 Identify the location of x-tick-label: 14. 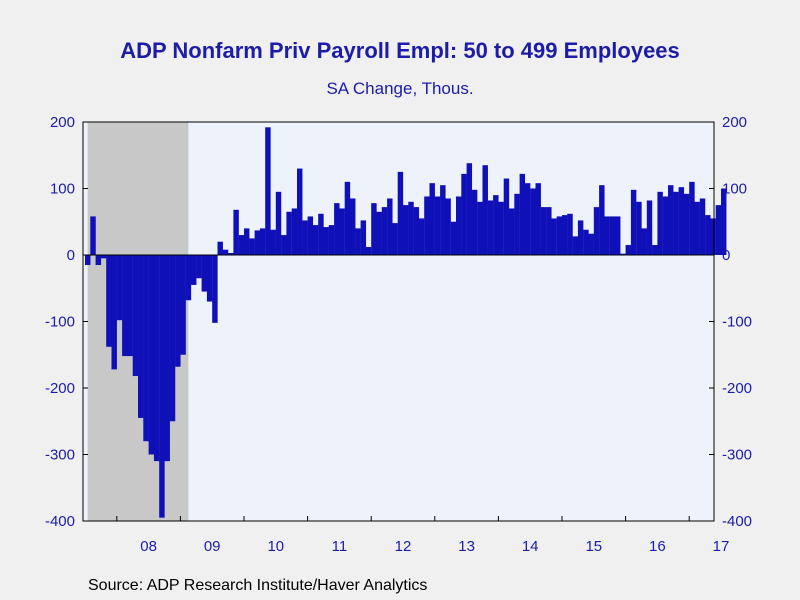
(530, 546).